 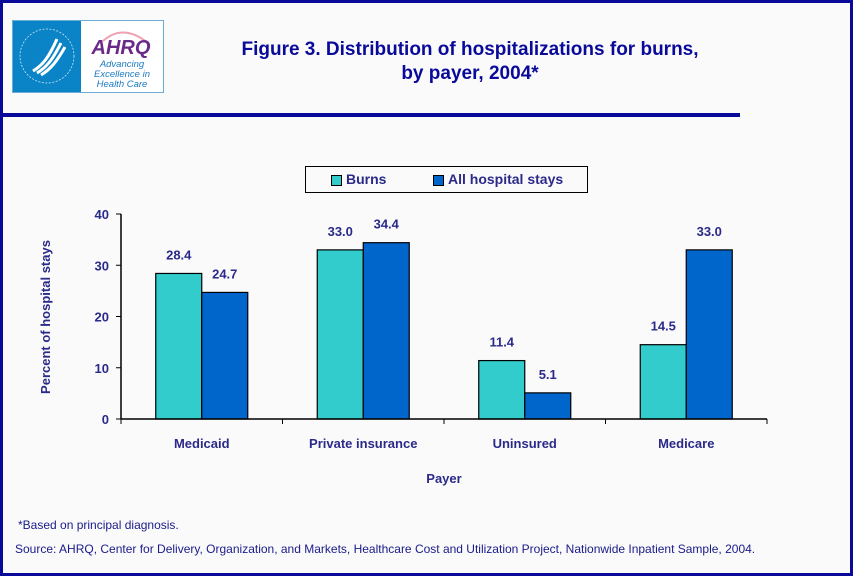 I want to click on x-tick-label: Medicaid, so click(x=202, y=443).